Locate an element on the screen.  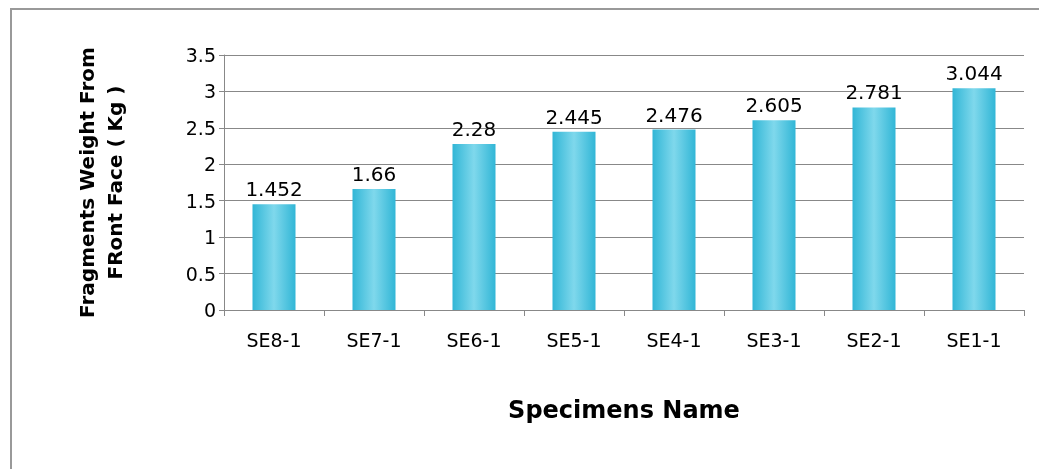
x-tick-label: SE8-1 is located at coordinates (274, 339).